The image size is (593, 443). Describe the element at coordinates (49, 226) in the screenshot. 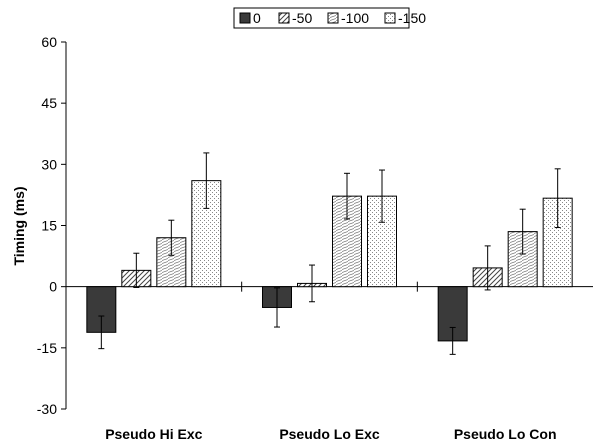

I see `y-tick-label: 15` at that location.